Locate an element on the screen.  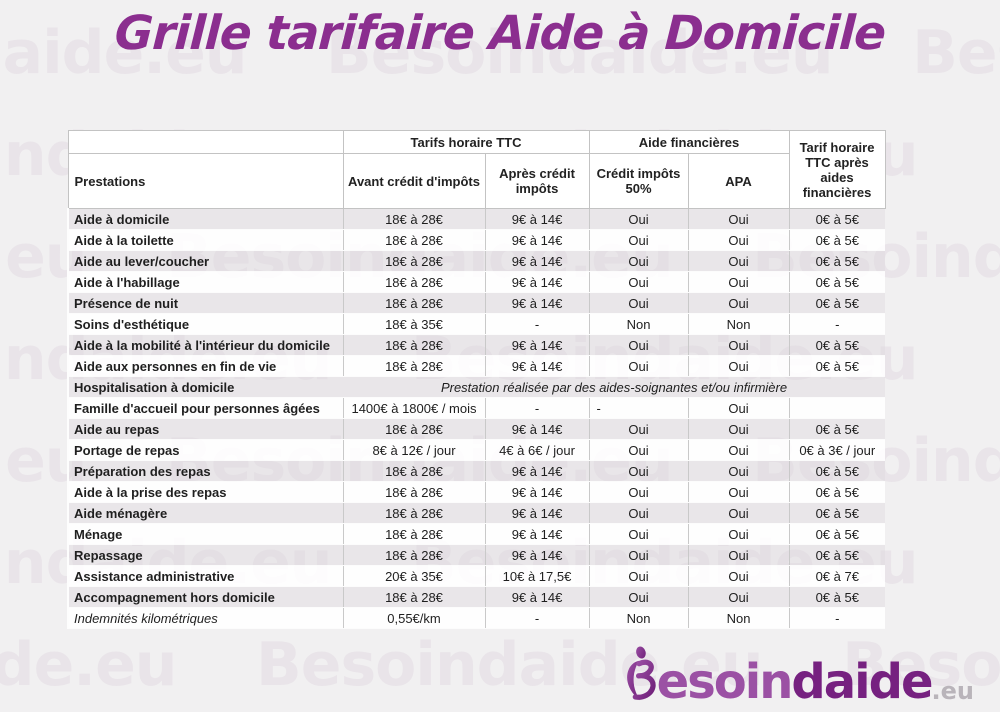
prestation-label: Aide ménagère is located at coordinates (205, 513).